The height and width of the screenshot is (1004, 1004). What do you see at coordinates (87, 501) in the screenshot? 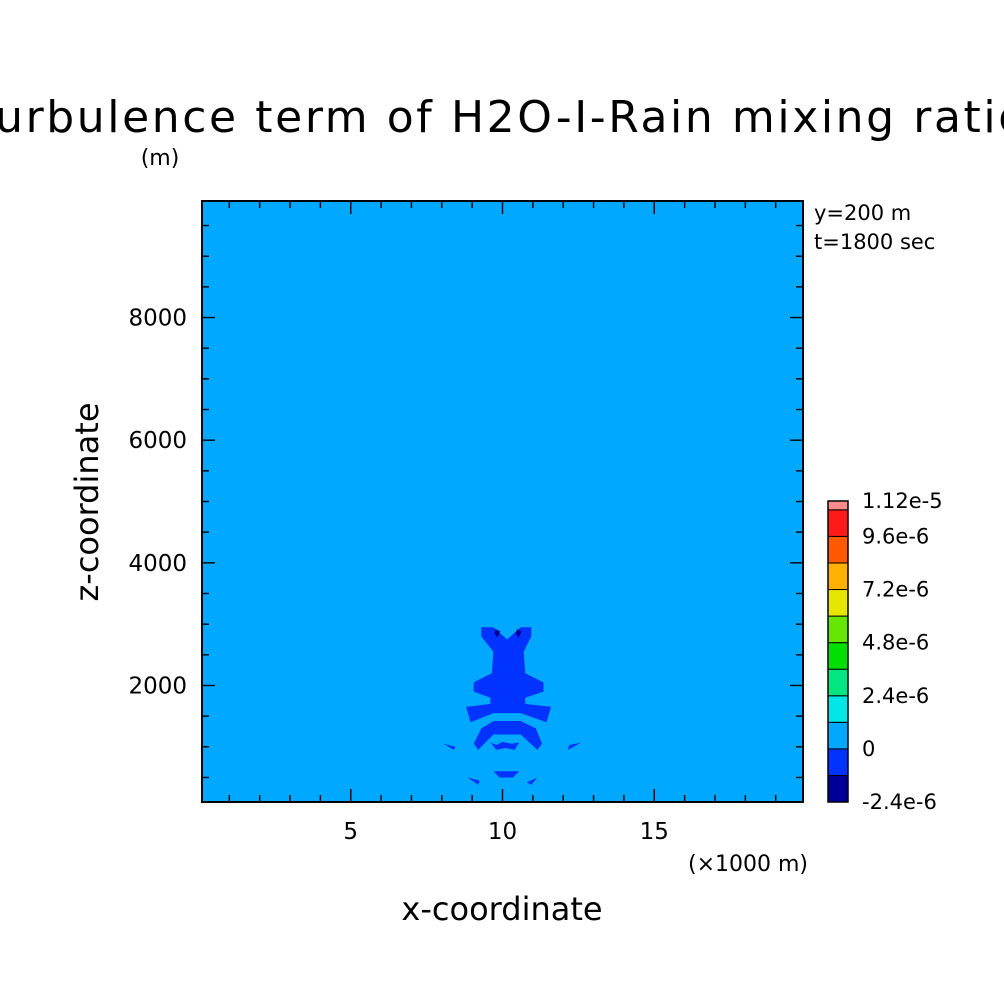
I see `y-axis-label: z-coordinate` at bounding box center [87, 501].